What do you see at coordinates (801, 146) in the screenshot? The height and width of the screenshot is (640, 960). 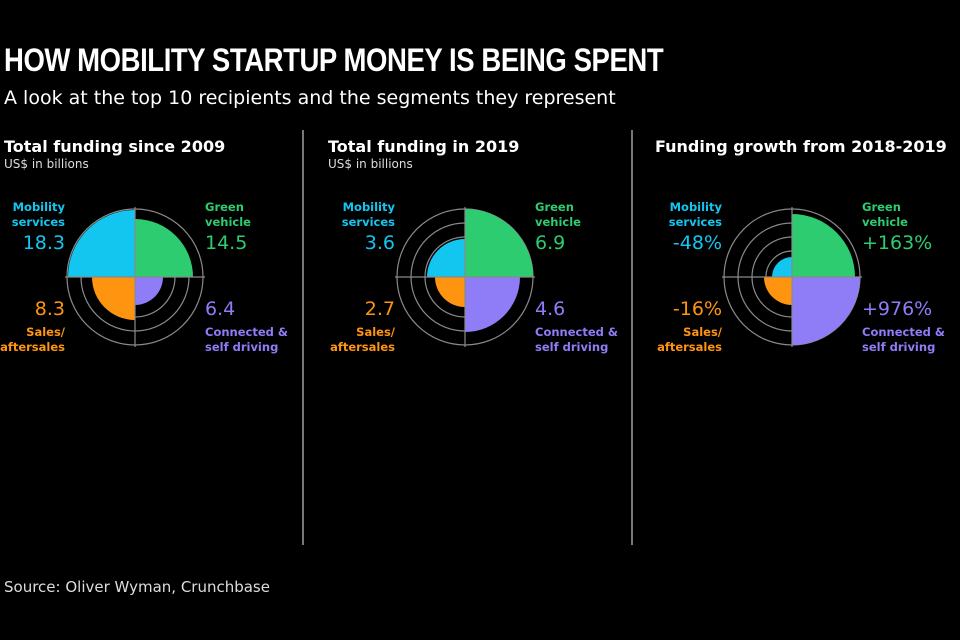 I see `chart-title: Funding growth from 2018-2019` at bounding box center [801, 146].